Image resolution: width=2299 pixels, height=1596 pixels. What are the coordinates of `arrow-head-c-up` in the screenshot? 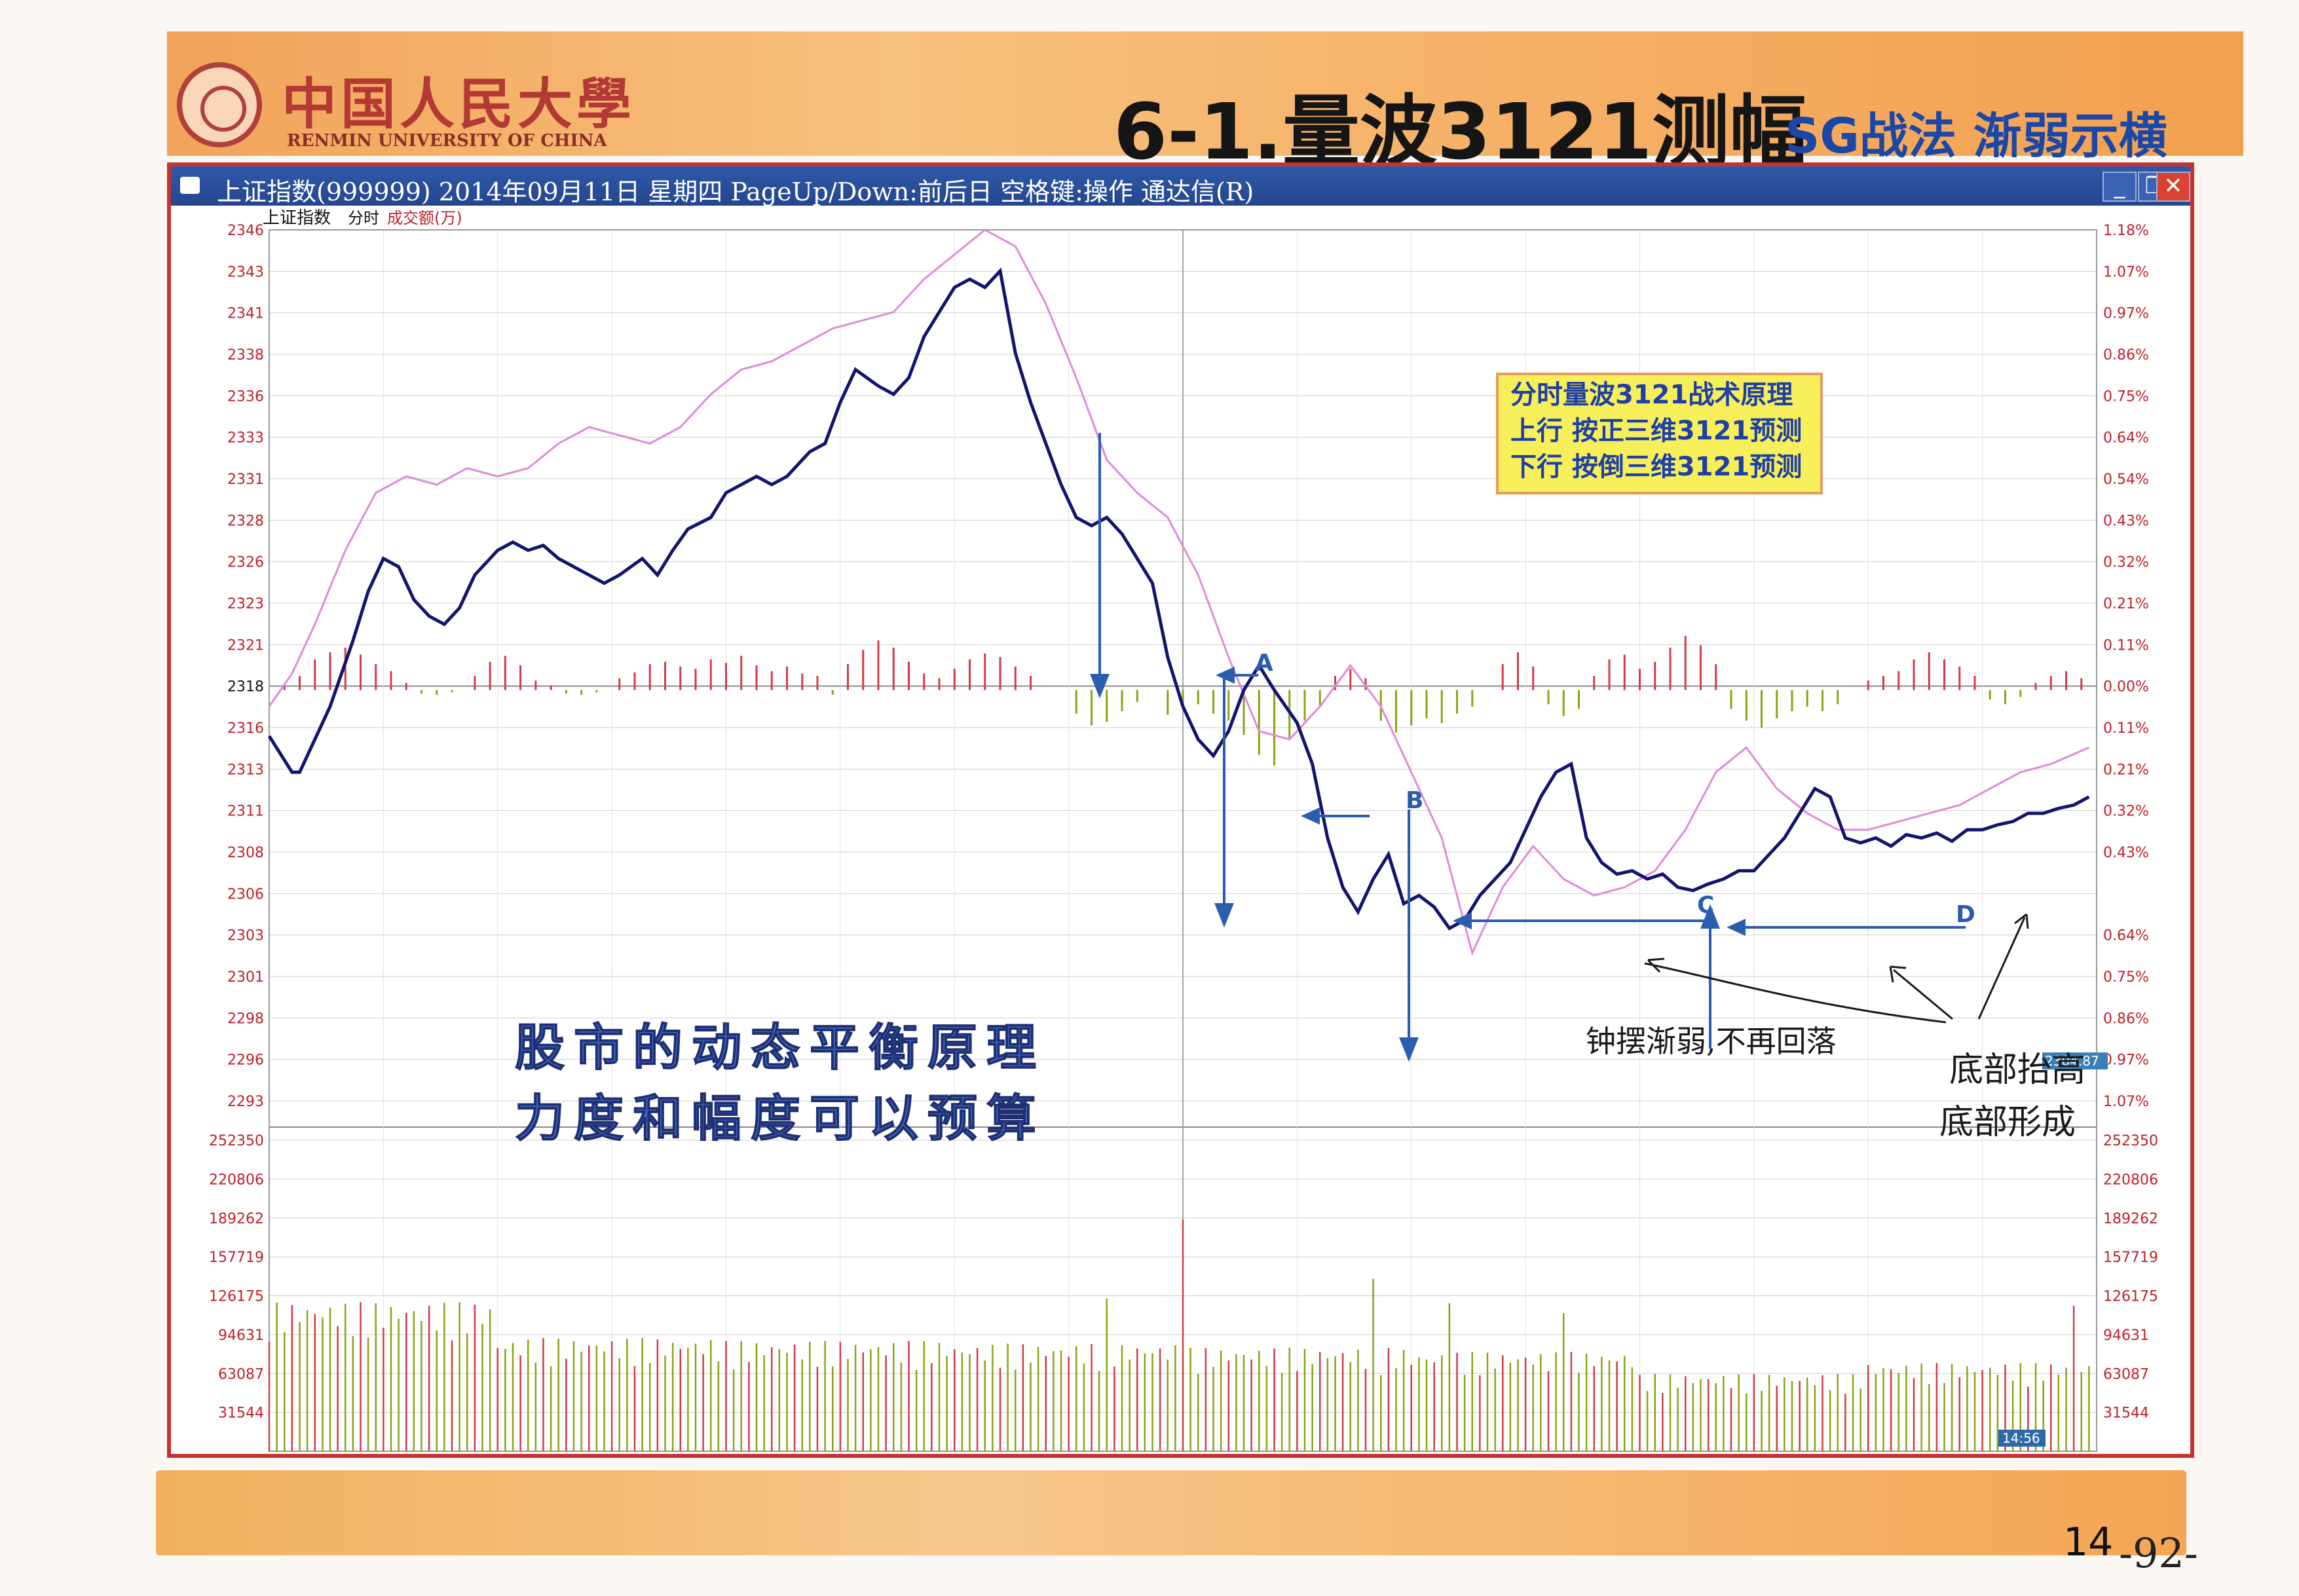 It's located at (1710, 916).